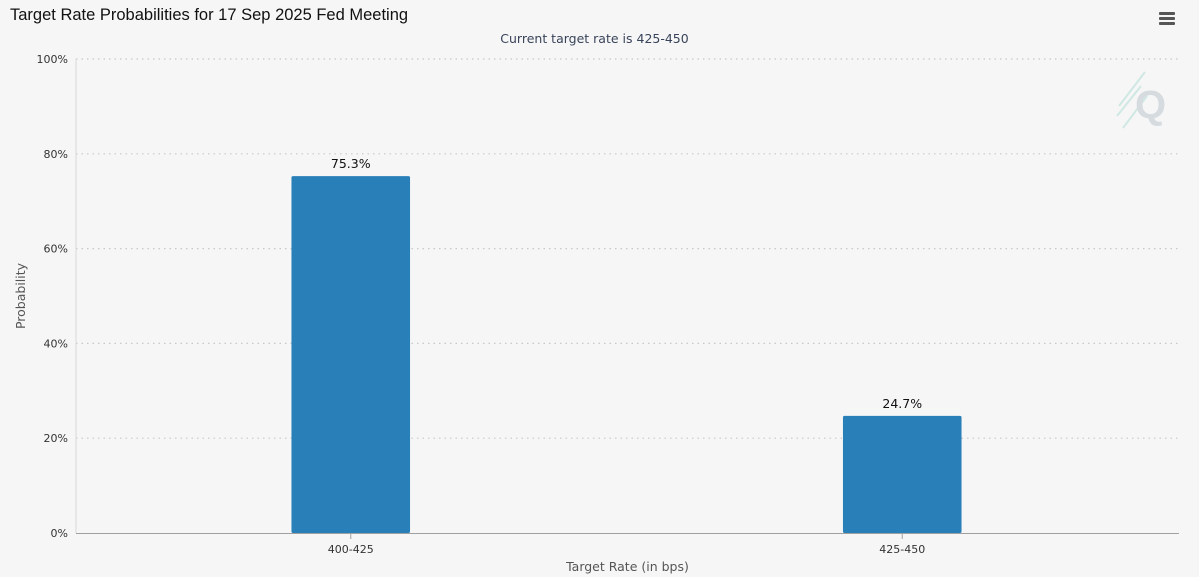  I want to click on y-tick-label: 60%, so click(56, 249).